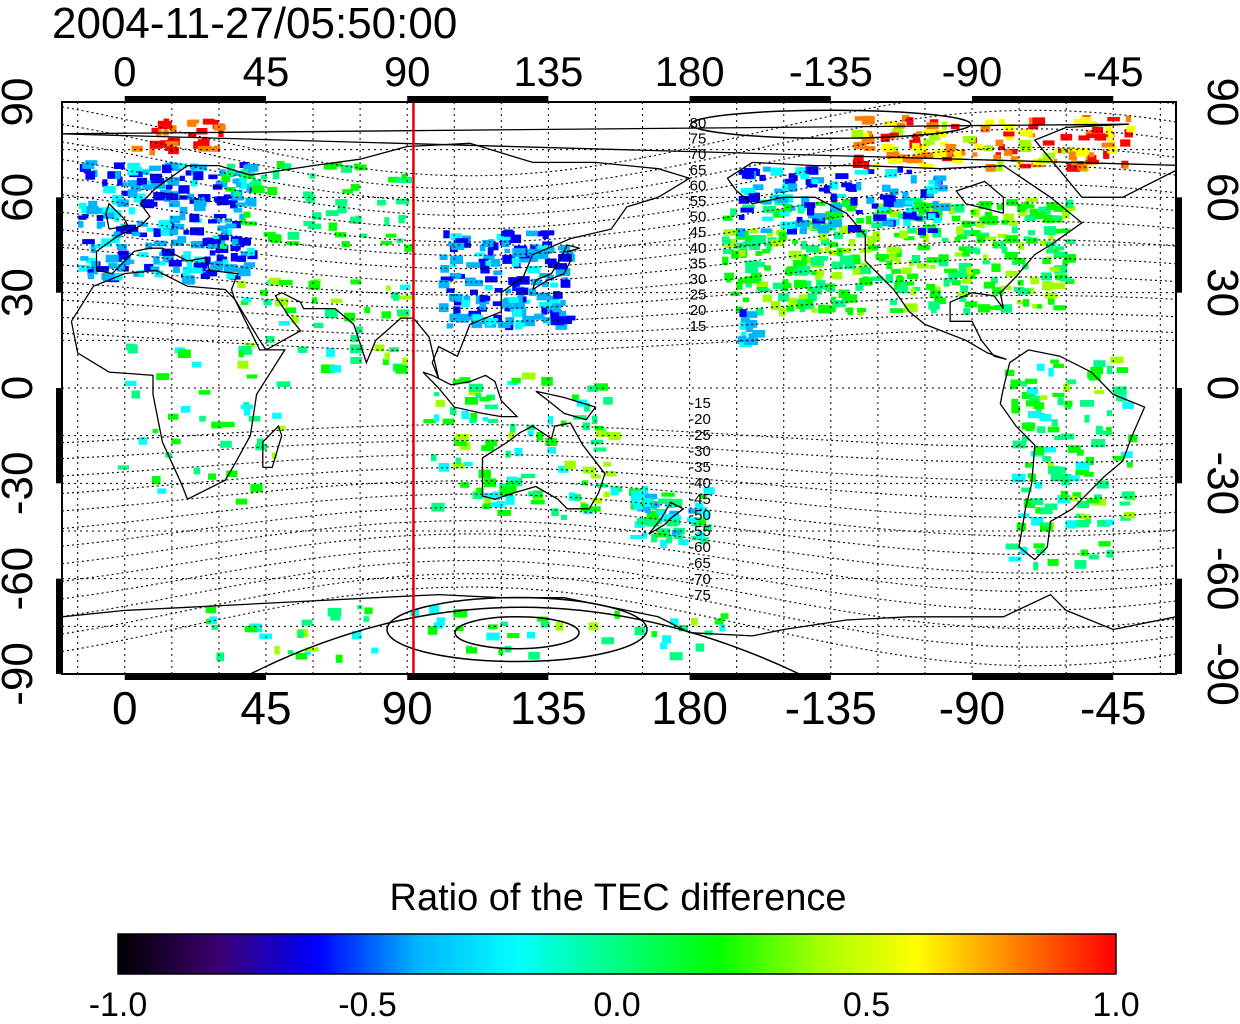  What do you see at coordinates (700, 467) in the screenshot?
I see `contour-label: -35` at bounding box center [700, 467].